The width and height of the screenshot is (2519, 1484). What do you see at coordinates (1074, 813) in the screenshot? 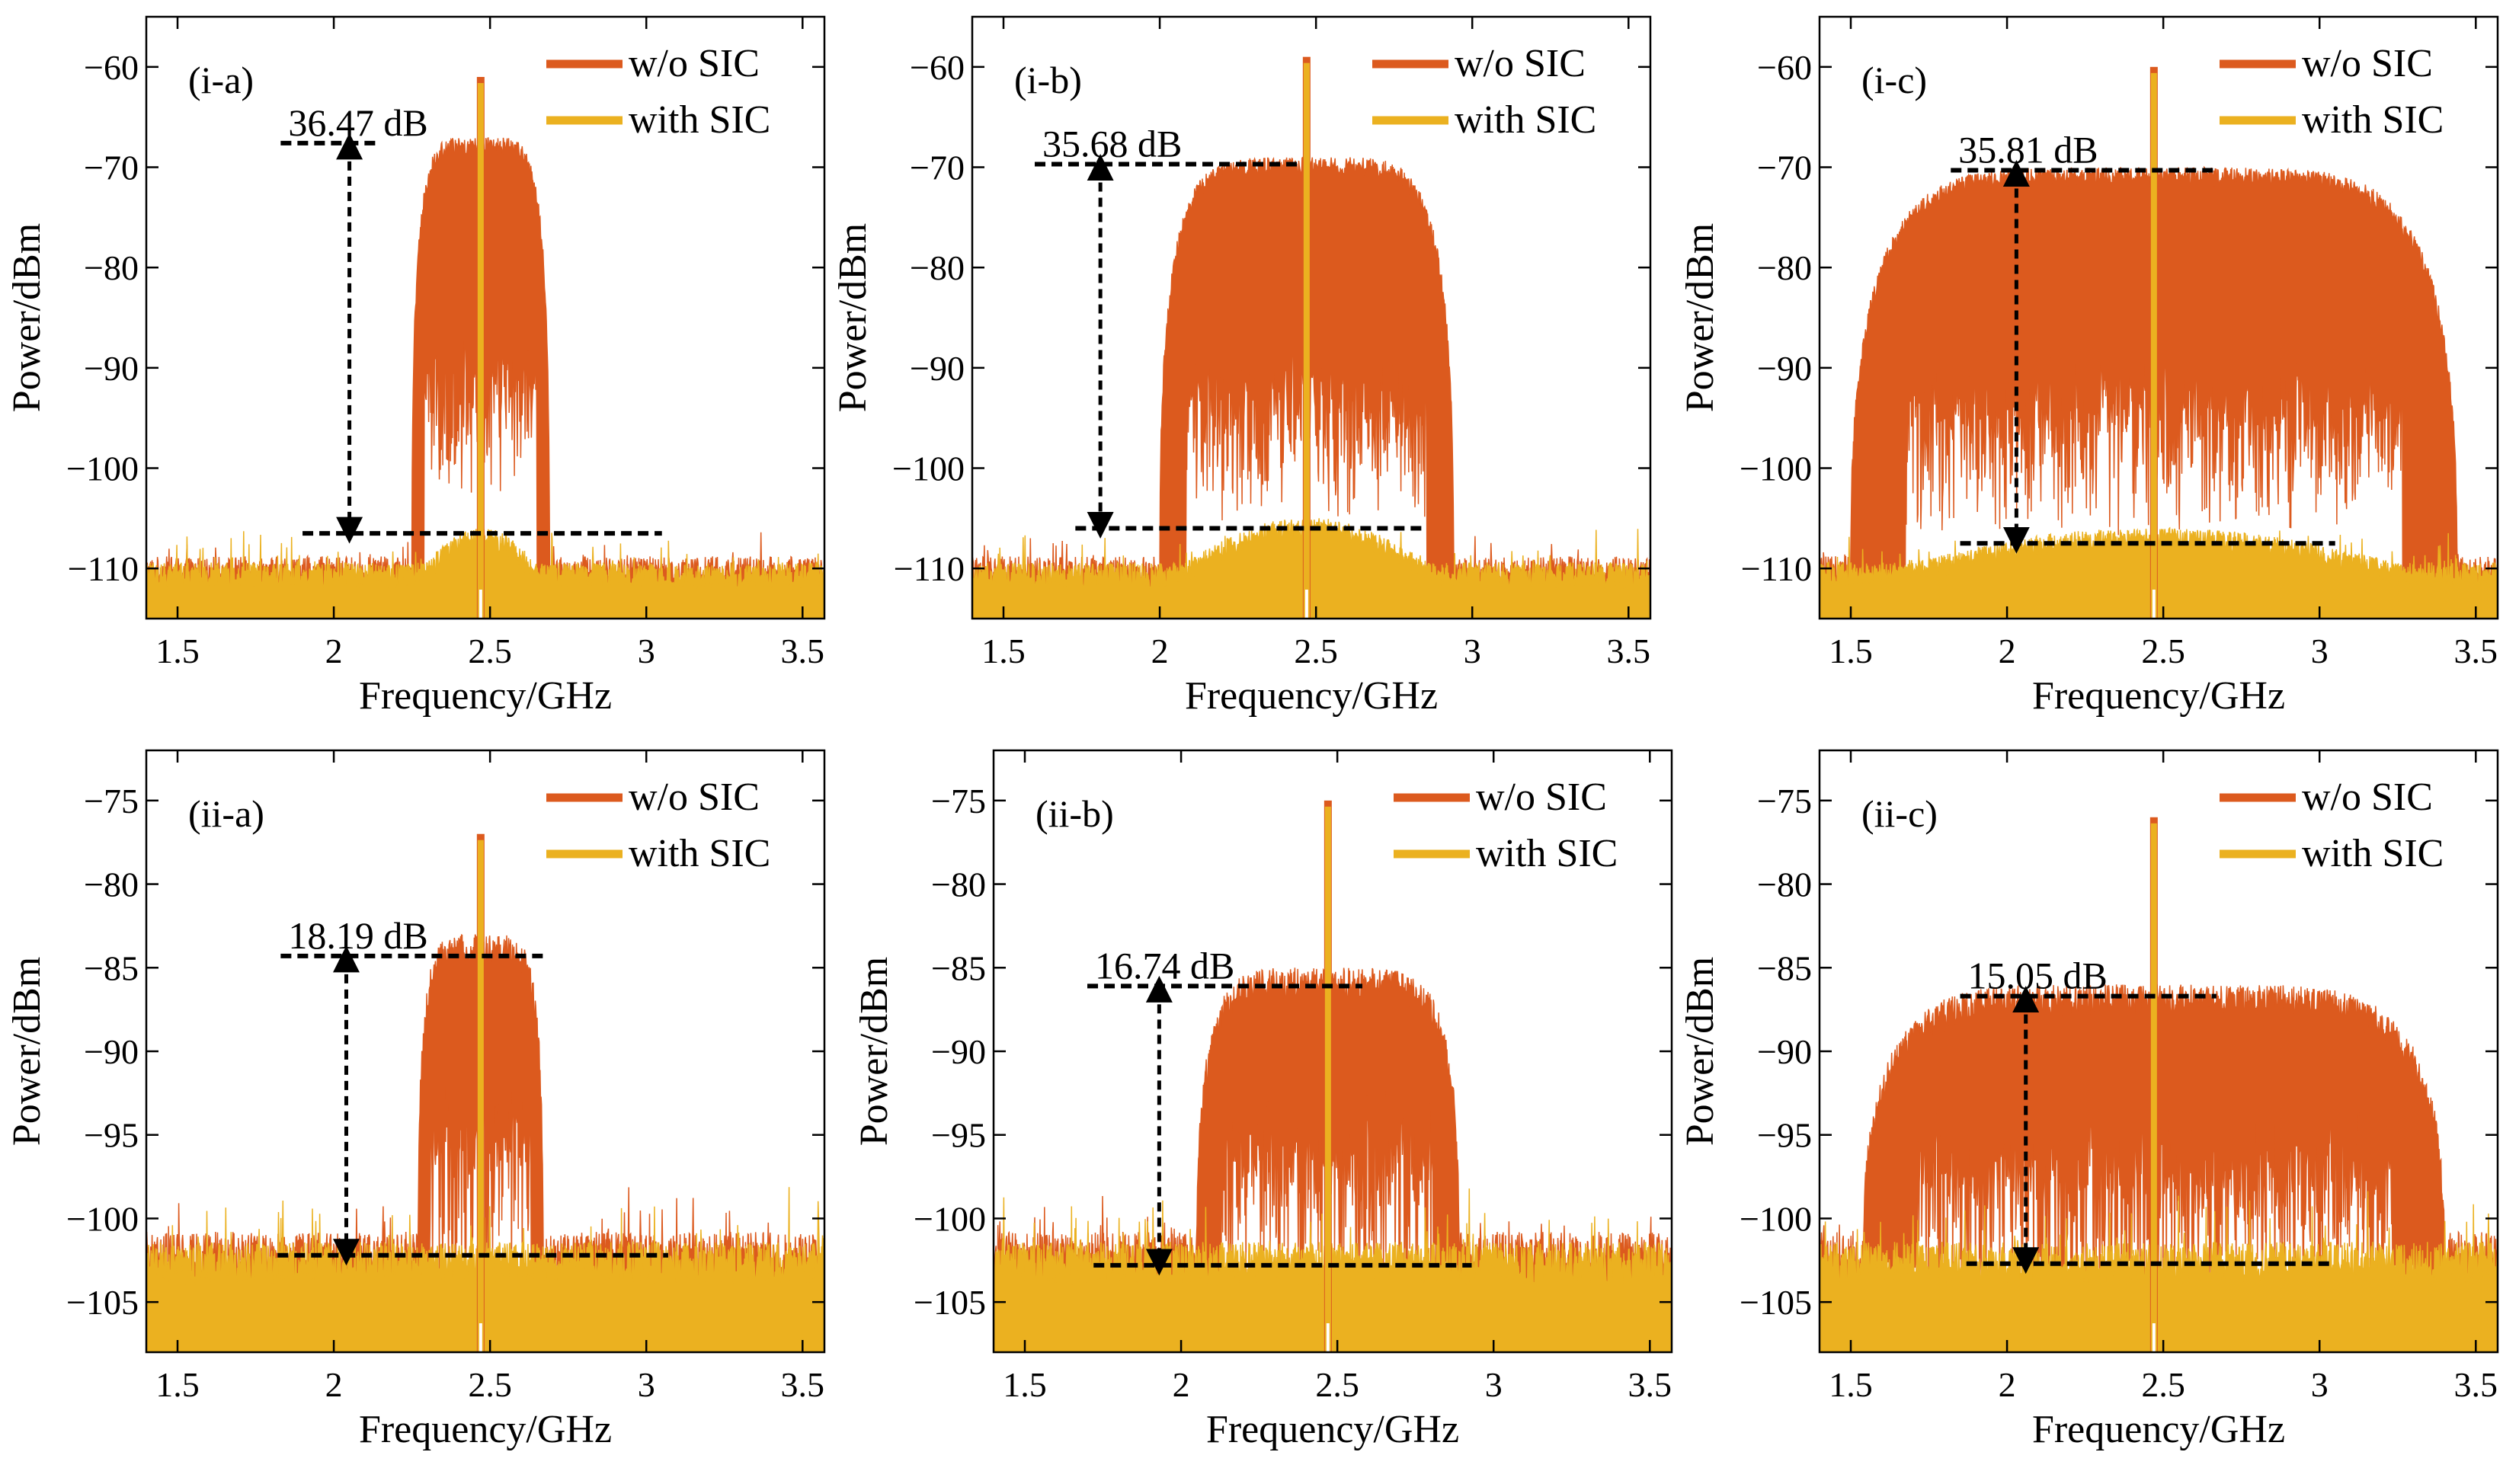
I see `panel-tag: (ii-b)` at bounding box center [1074, 813].